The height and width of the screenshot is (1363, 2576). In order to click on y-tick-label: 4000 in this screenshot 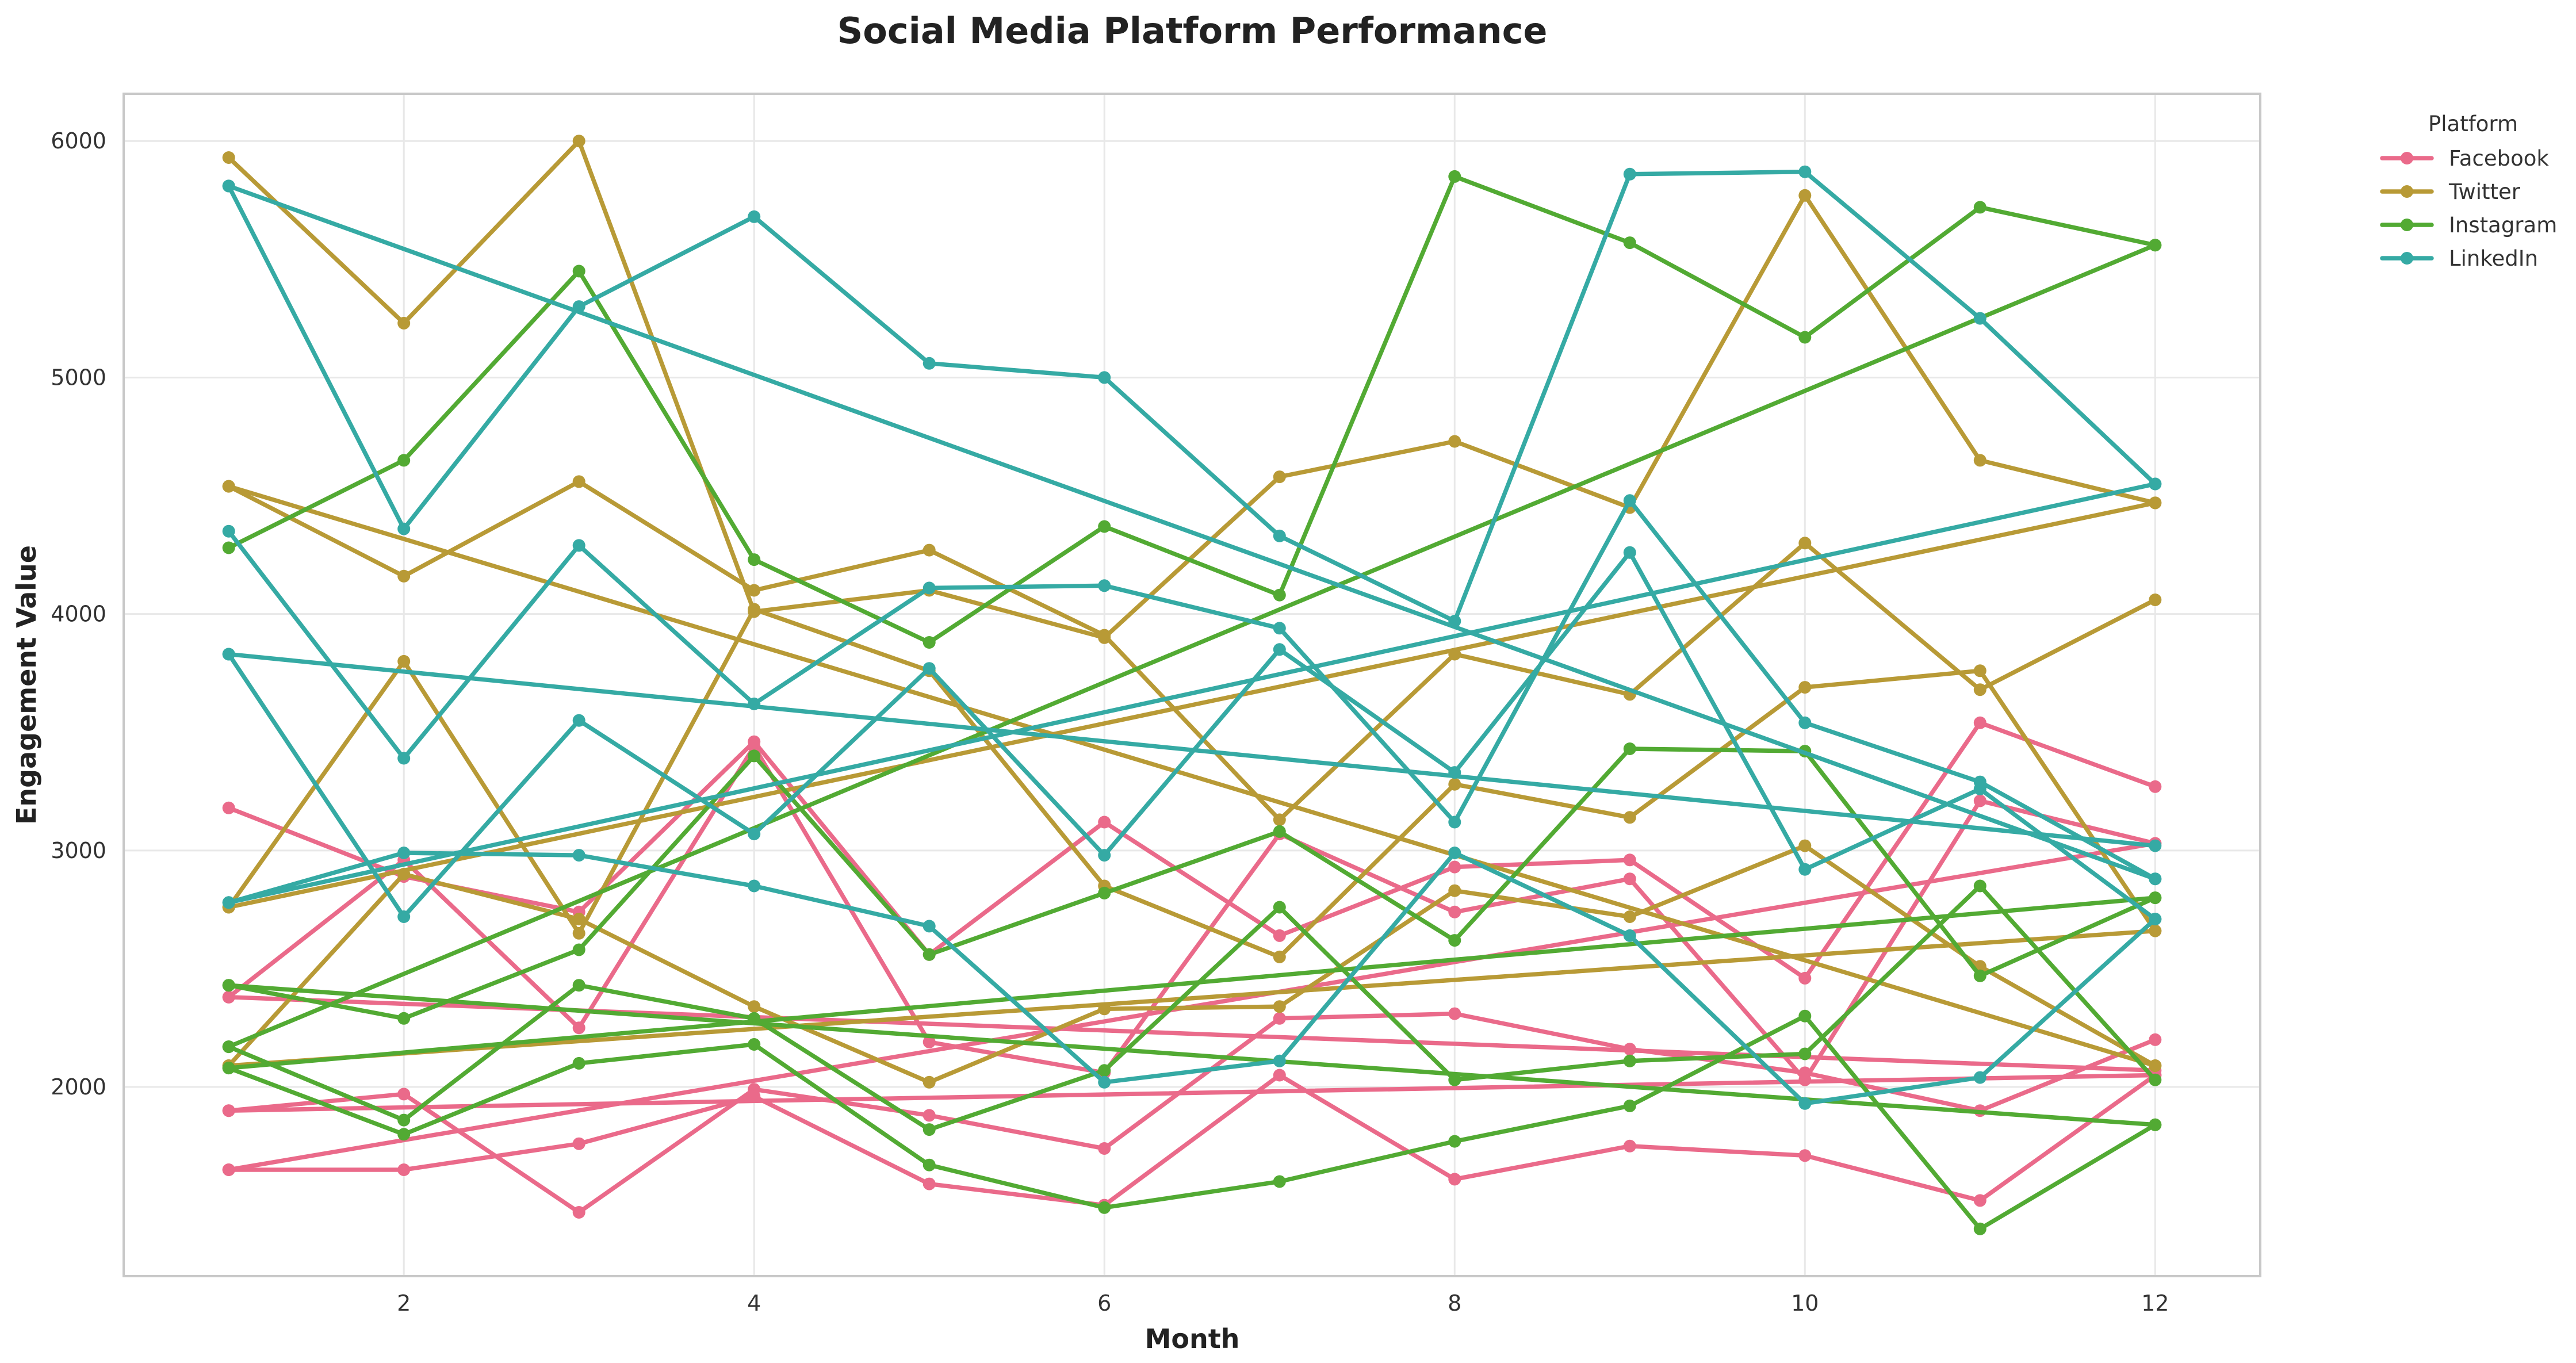, I will do `click(78, 614)`.